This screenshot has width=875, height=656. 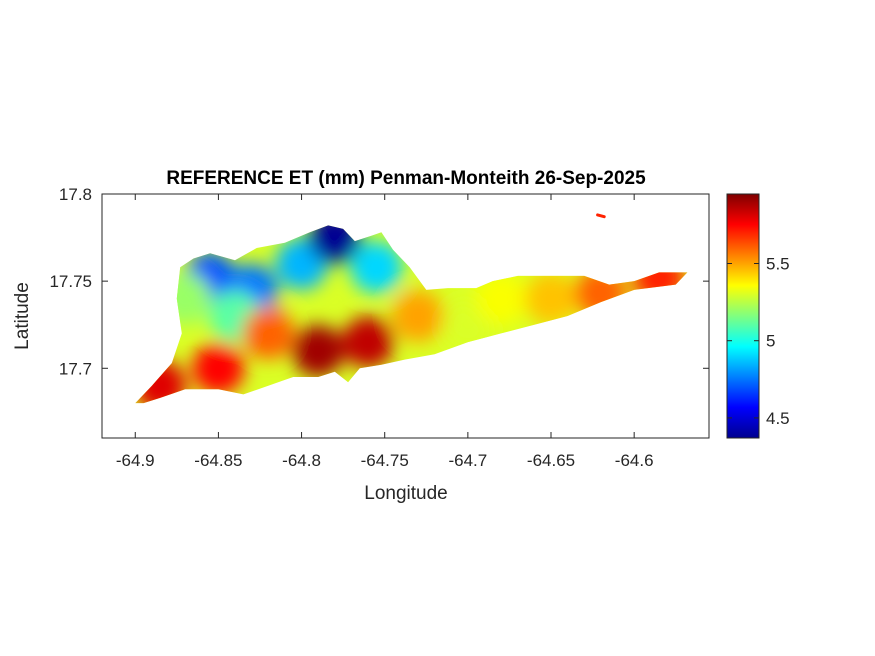 What do you see at coordinates (301, 460) in the screenshot?
I see `x-tick-label: -64.8` at bounding box center [301, 460].